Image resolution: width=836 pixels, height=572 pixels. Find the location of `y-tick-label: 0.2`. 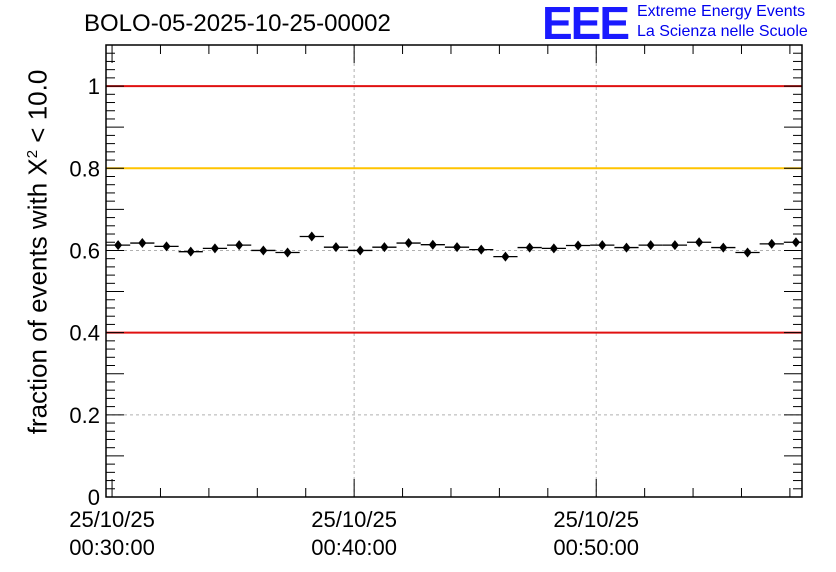

y-tick-label: 0.2 is located at coordinates (84, 415).